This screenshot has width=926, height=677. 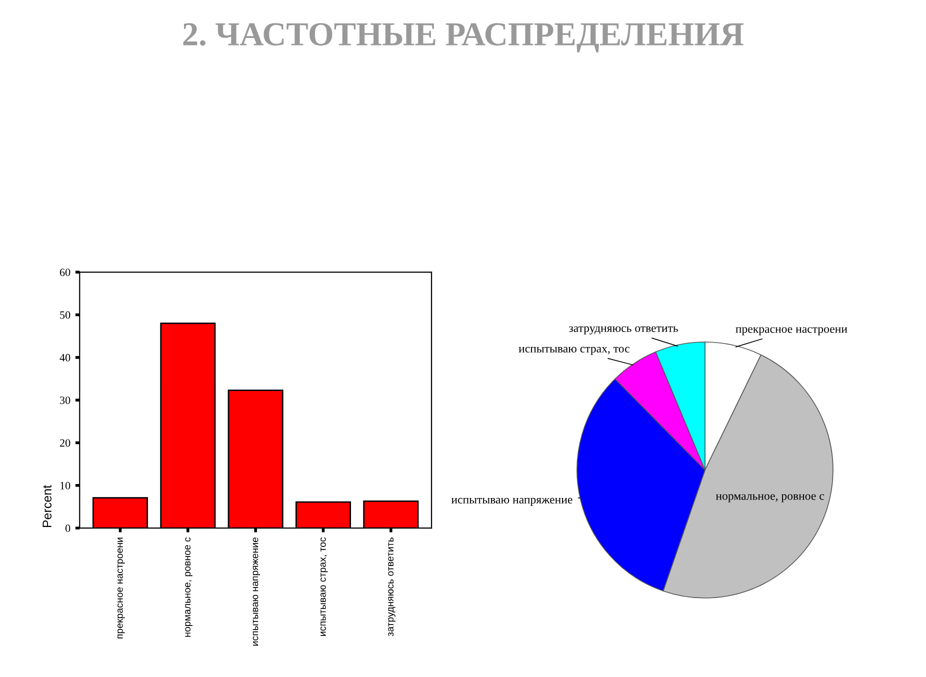 What do you see at coordinates (121, 588) in the screenshot?
I see `x-tick-label: прекрасное настроени` at bounding box center [121, 588].